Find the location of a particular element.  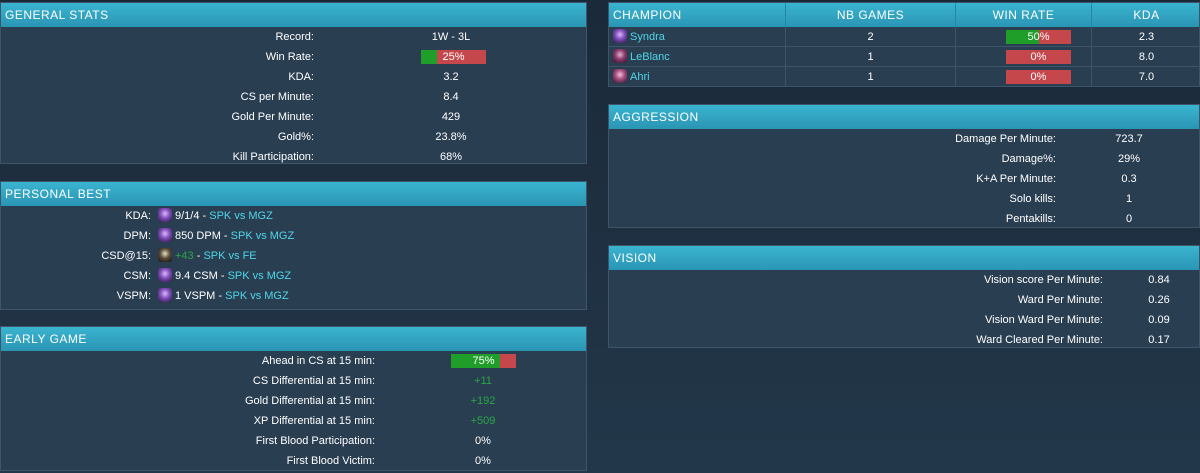

stat-label: Win Rate: is located at coordinates (289, 57).